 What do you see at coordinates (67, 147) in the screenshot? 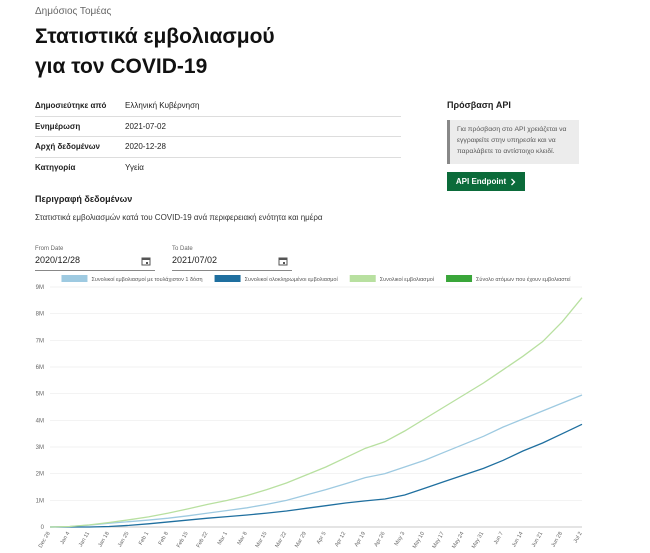
I see `metadata-key: Αρχή δεδομένων` at bounding box center [67, 147].